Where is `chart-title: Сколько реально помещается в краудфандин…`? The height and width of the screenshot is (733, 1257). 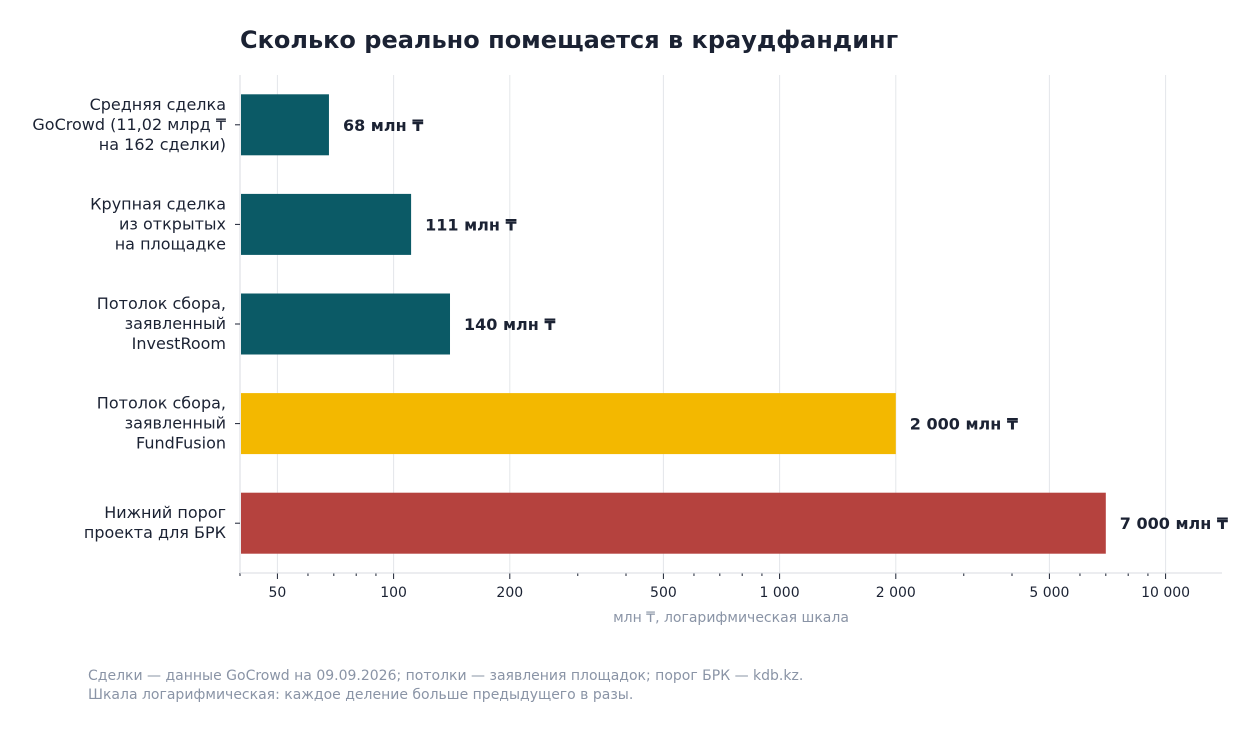 chart-title: Сколько реально помещается в краудфандин… is located at coordinates (569, 40).